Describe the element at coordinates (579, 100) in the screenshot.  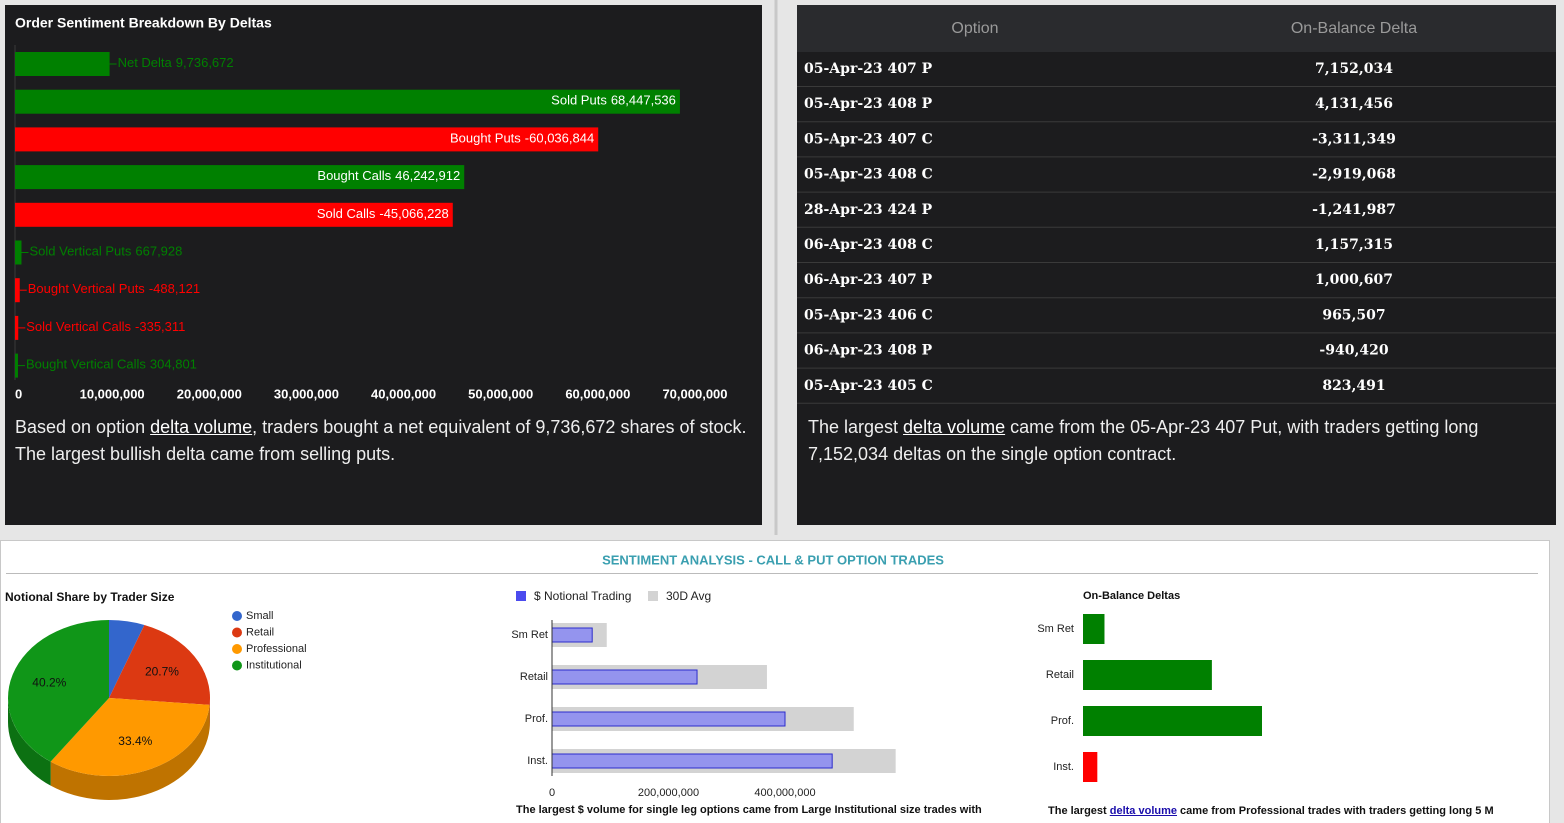
I see `category-label: Sold Puts` at that location.